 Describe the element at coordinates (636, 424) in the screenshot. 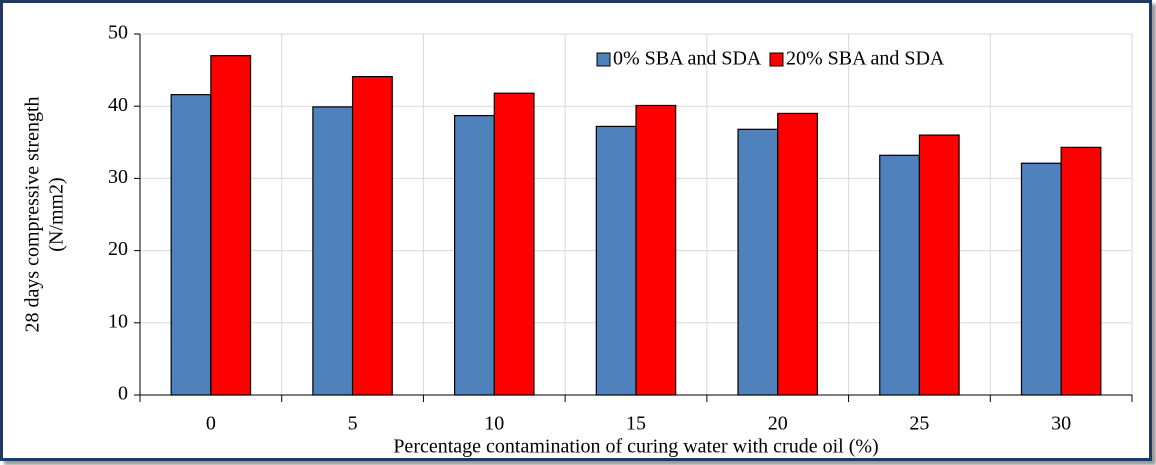

I see `x-tick-label: 15` at that location.